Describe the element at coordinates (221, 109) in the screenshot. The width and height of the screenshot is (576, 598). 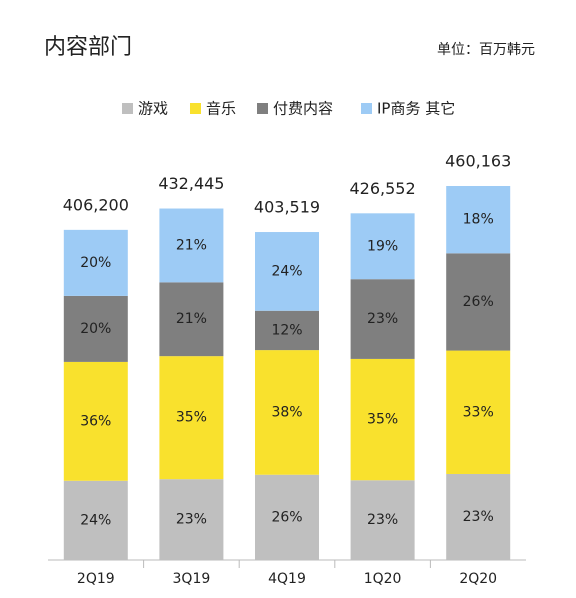
I see `legend-label: 音乐` at that location.